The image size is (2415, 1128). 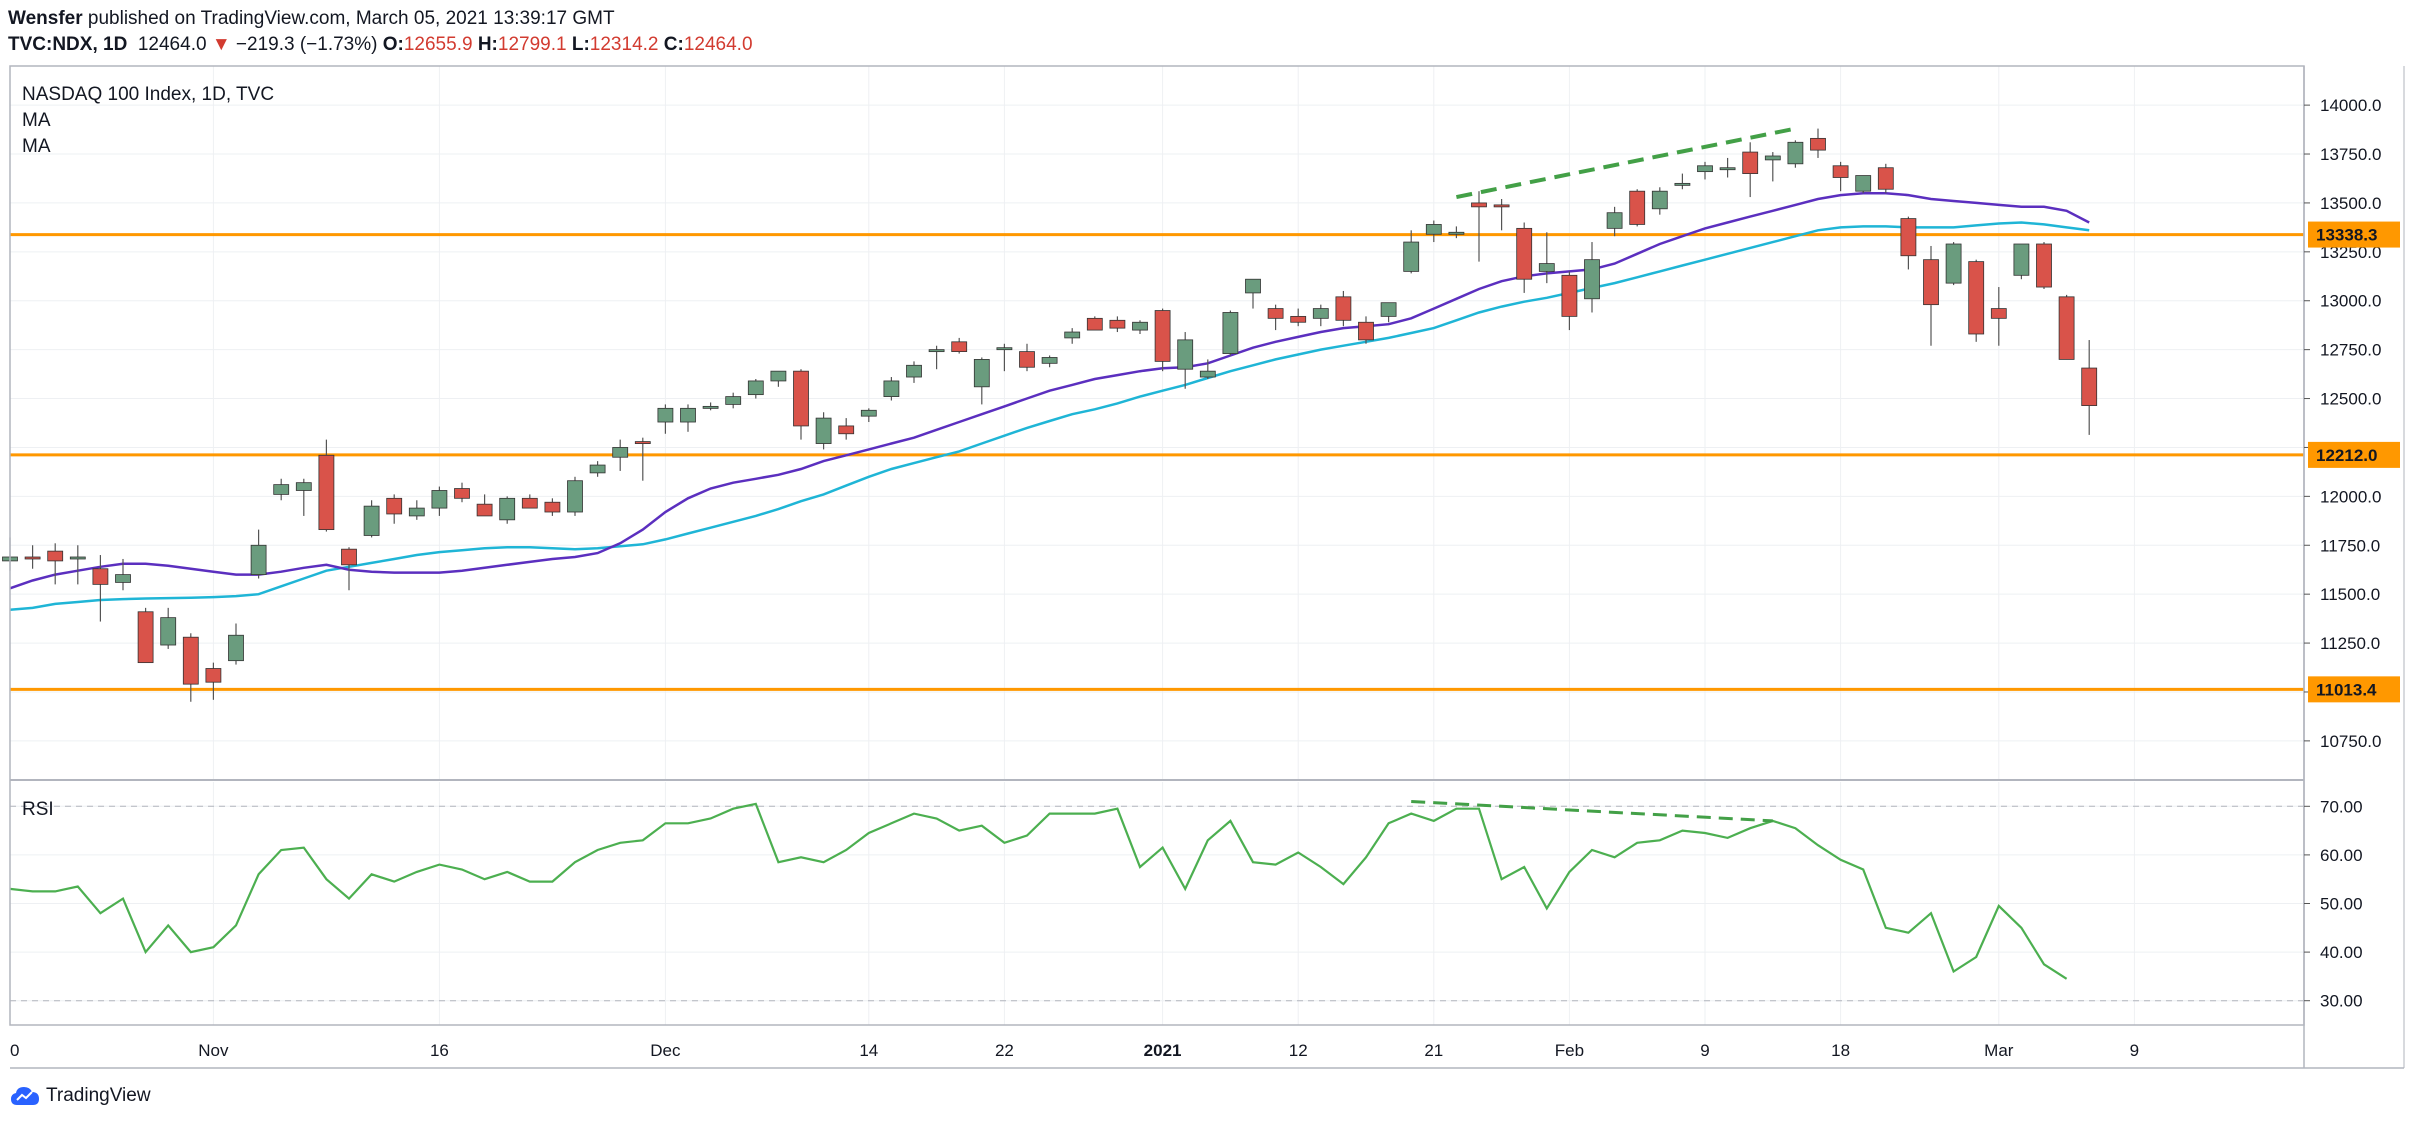 What do you see at coordinates (2350, 496) in the screenshot?
I see `price-tick-label: 12000.0` at bounding box center [2350, 496].